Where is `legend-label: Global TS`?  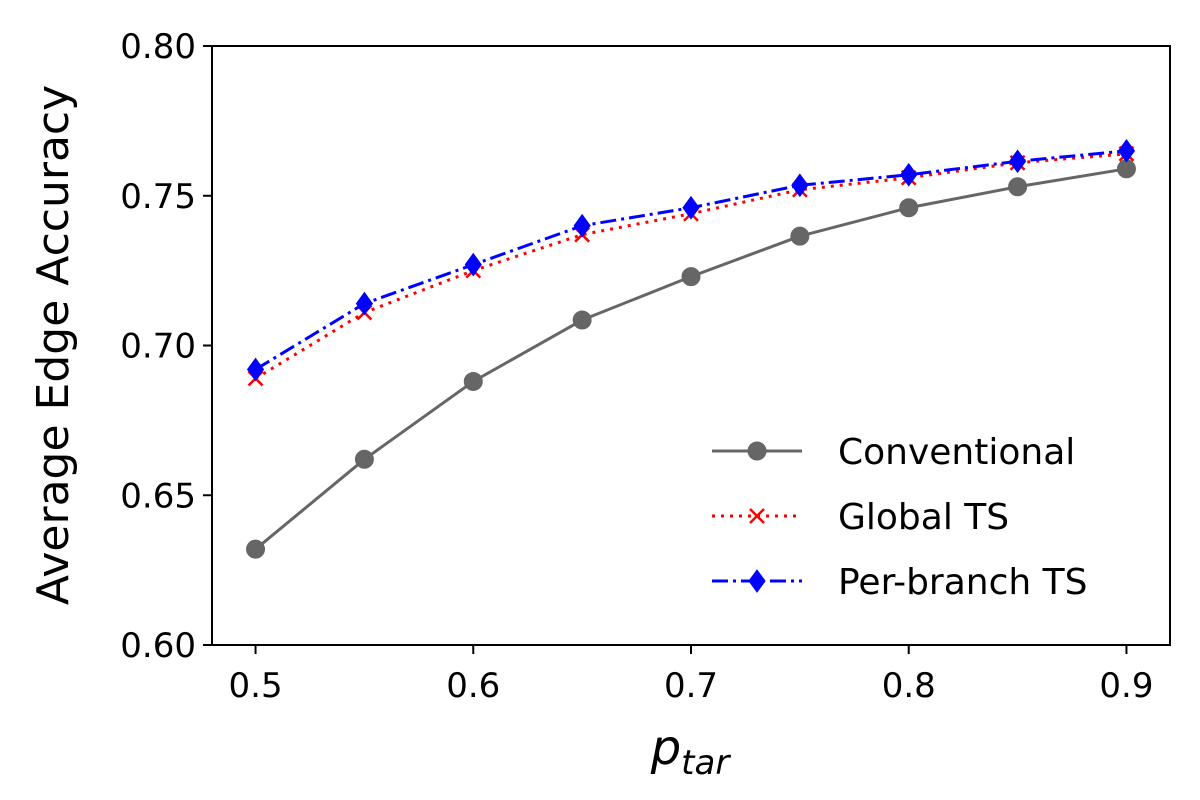 legend-label: Global TS is located at coordinates (923, 517).